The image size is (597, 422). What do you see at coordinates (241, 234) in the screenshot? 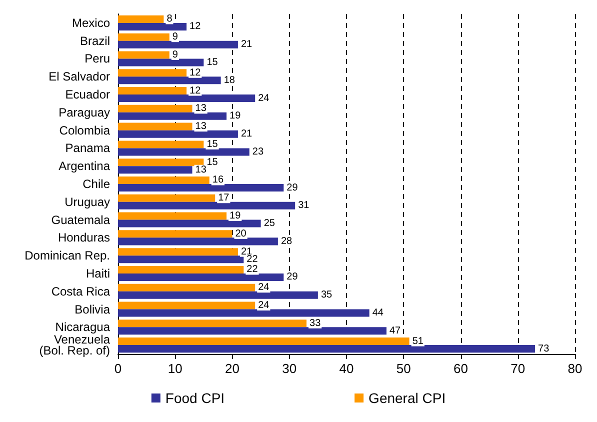
I see `data-label: 20` at bounding box center [241, 234].